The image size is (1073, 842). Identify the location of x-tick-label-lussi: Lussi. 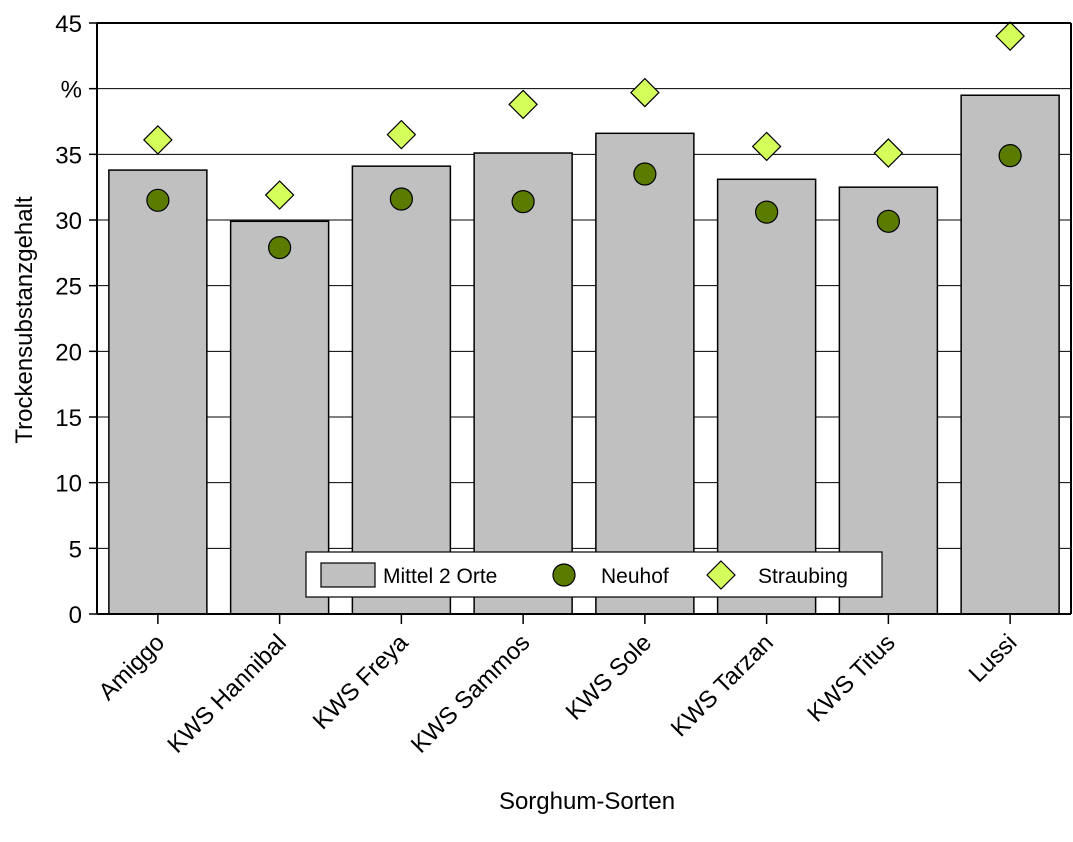
(993, 658).